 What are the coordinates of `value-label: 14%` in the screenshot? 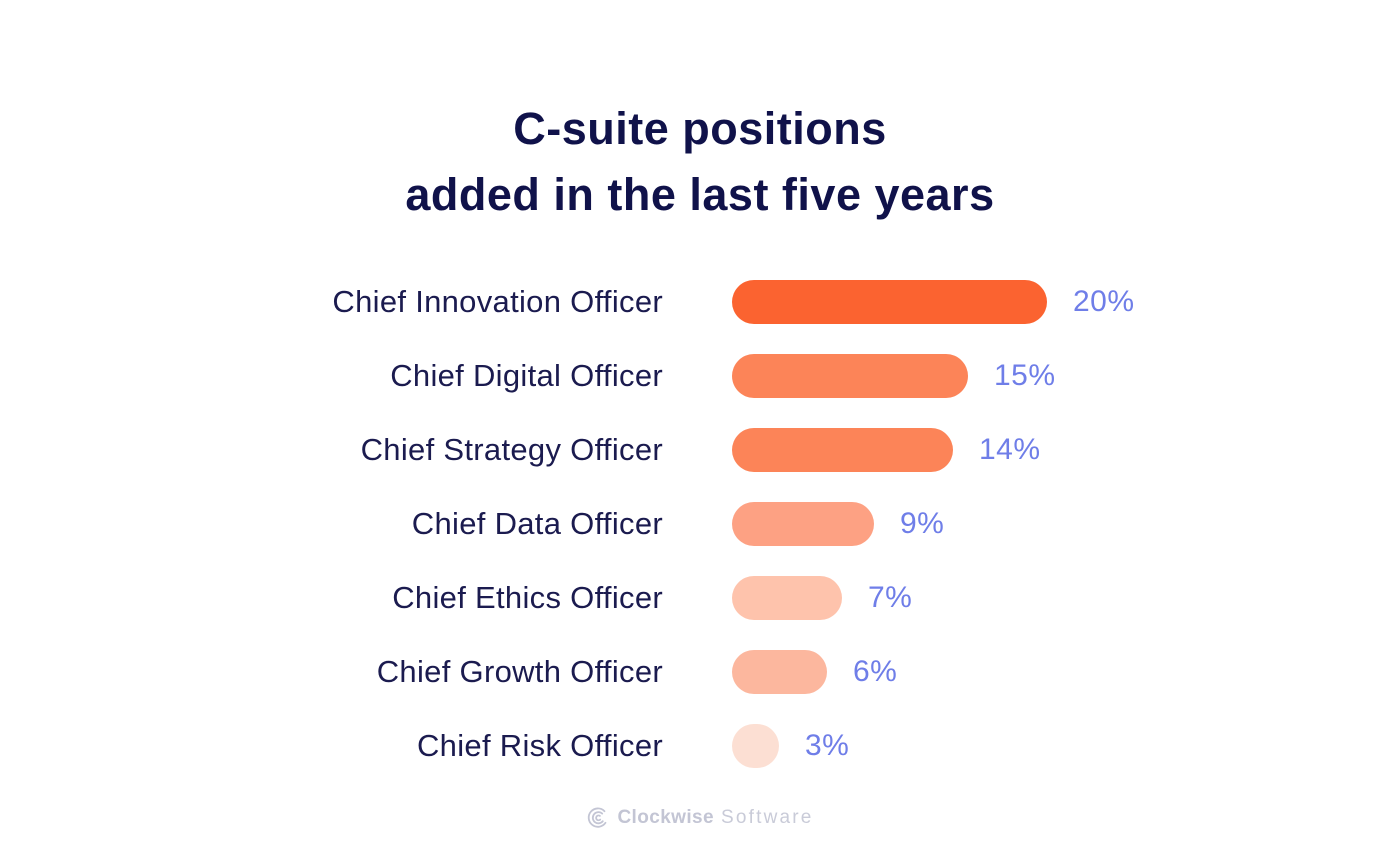 It's located at (1010, 449).